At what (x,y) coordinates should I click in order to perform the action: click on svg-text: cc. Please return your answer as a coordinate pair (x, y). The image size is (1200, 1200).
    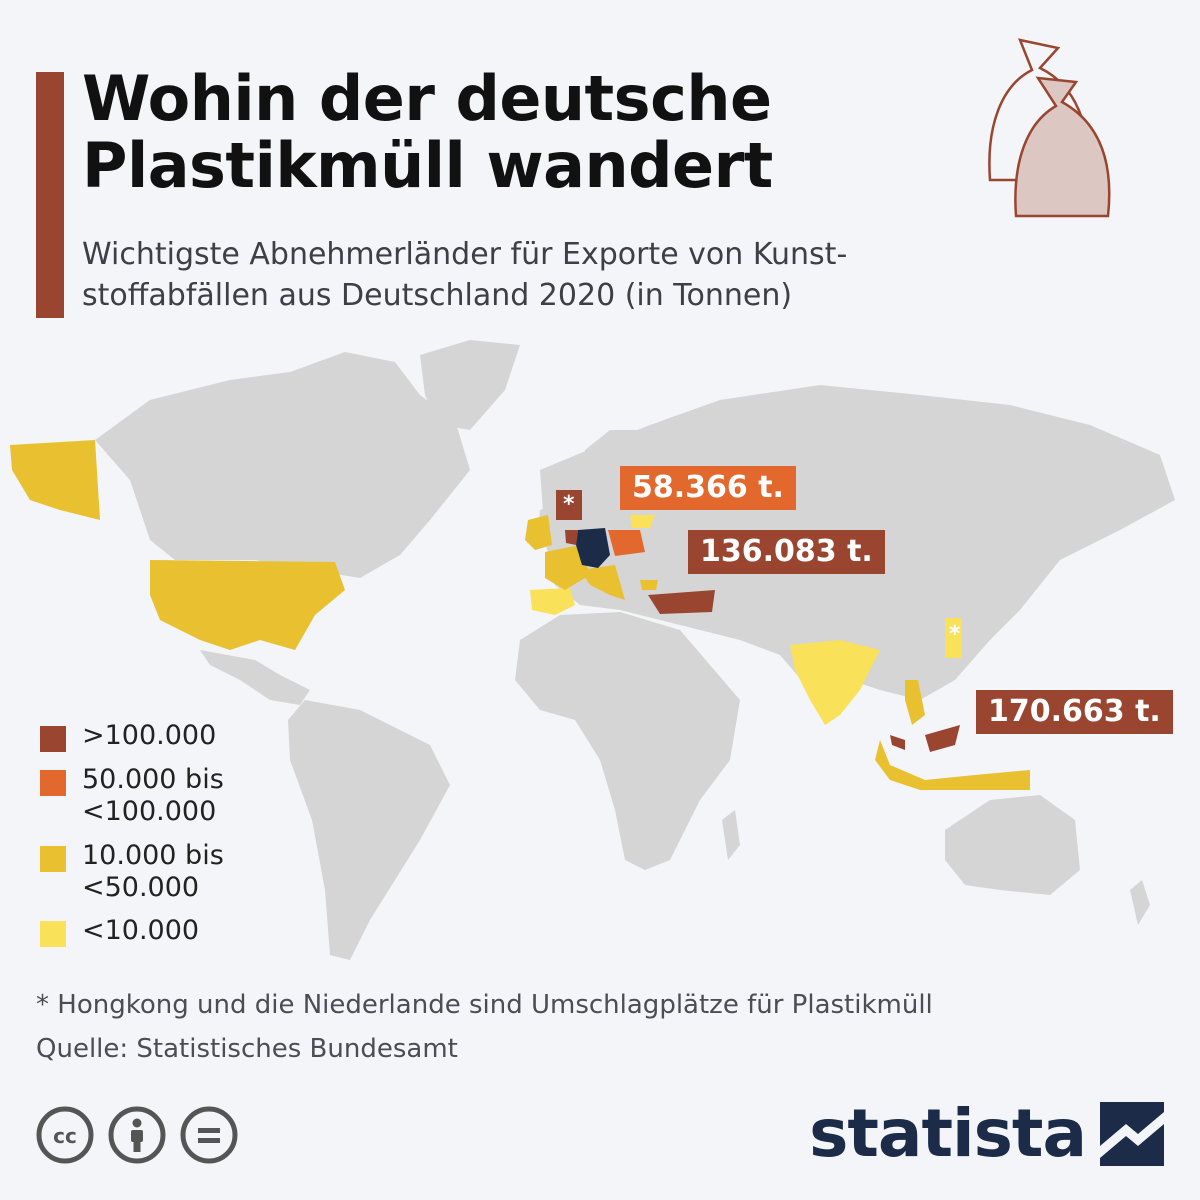
    Looking at the image, I should click on (65, 1136).